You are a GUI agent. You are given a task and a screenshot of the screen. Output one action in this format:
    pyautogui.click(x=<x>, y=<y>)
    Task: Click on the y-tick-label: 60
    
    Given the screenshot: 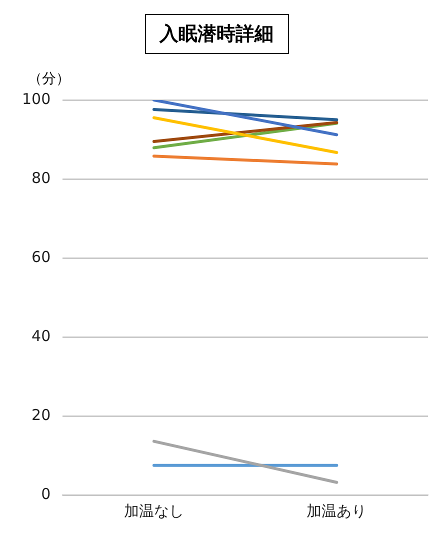 What is the action you would take?
    pyautogui.click(x=41, y=257)
    